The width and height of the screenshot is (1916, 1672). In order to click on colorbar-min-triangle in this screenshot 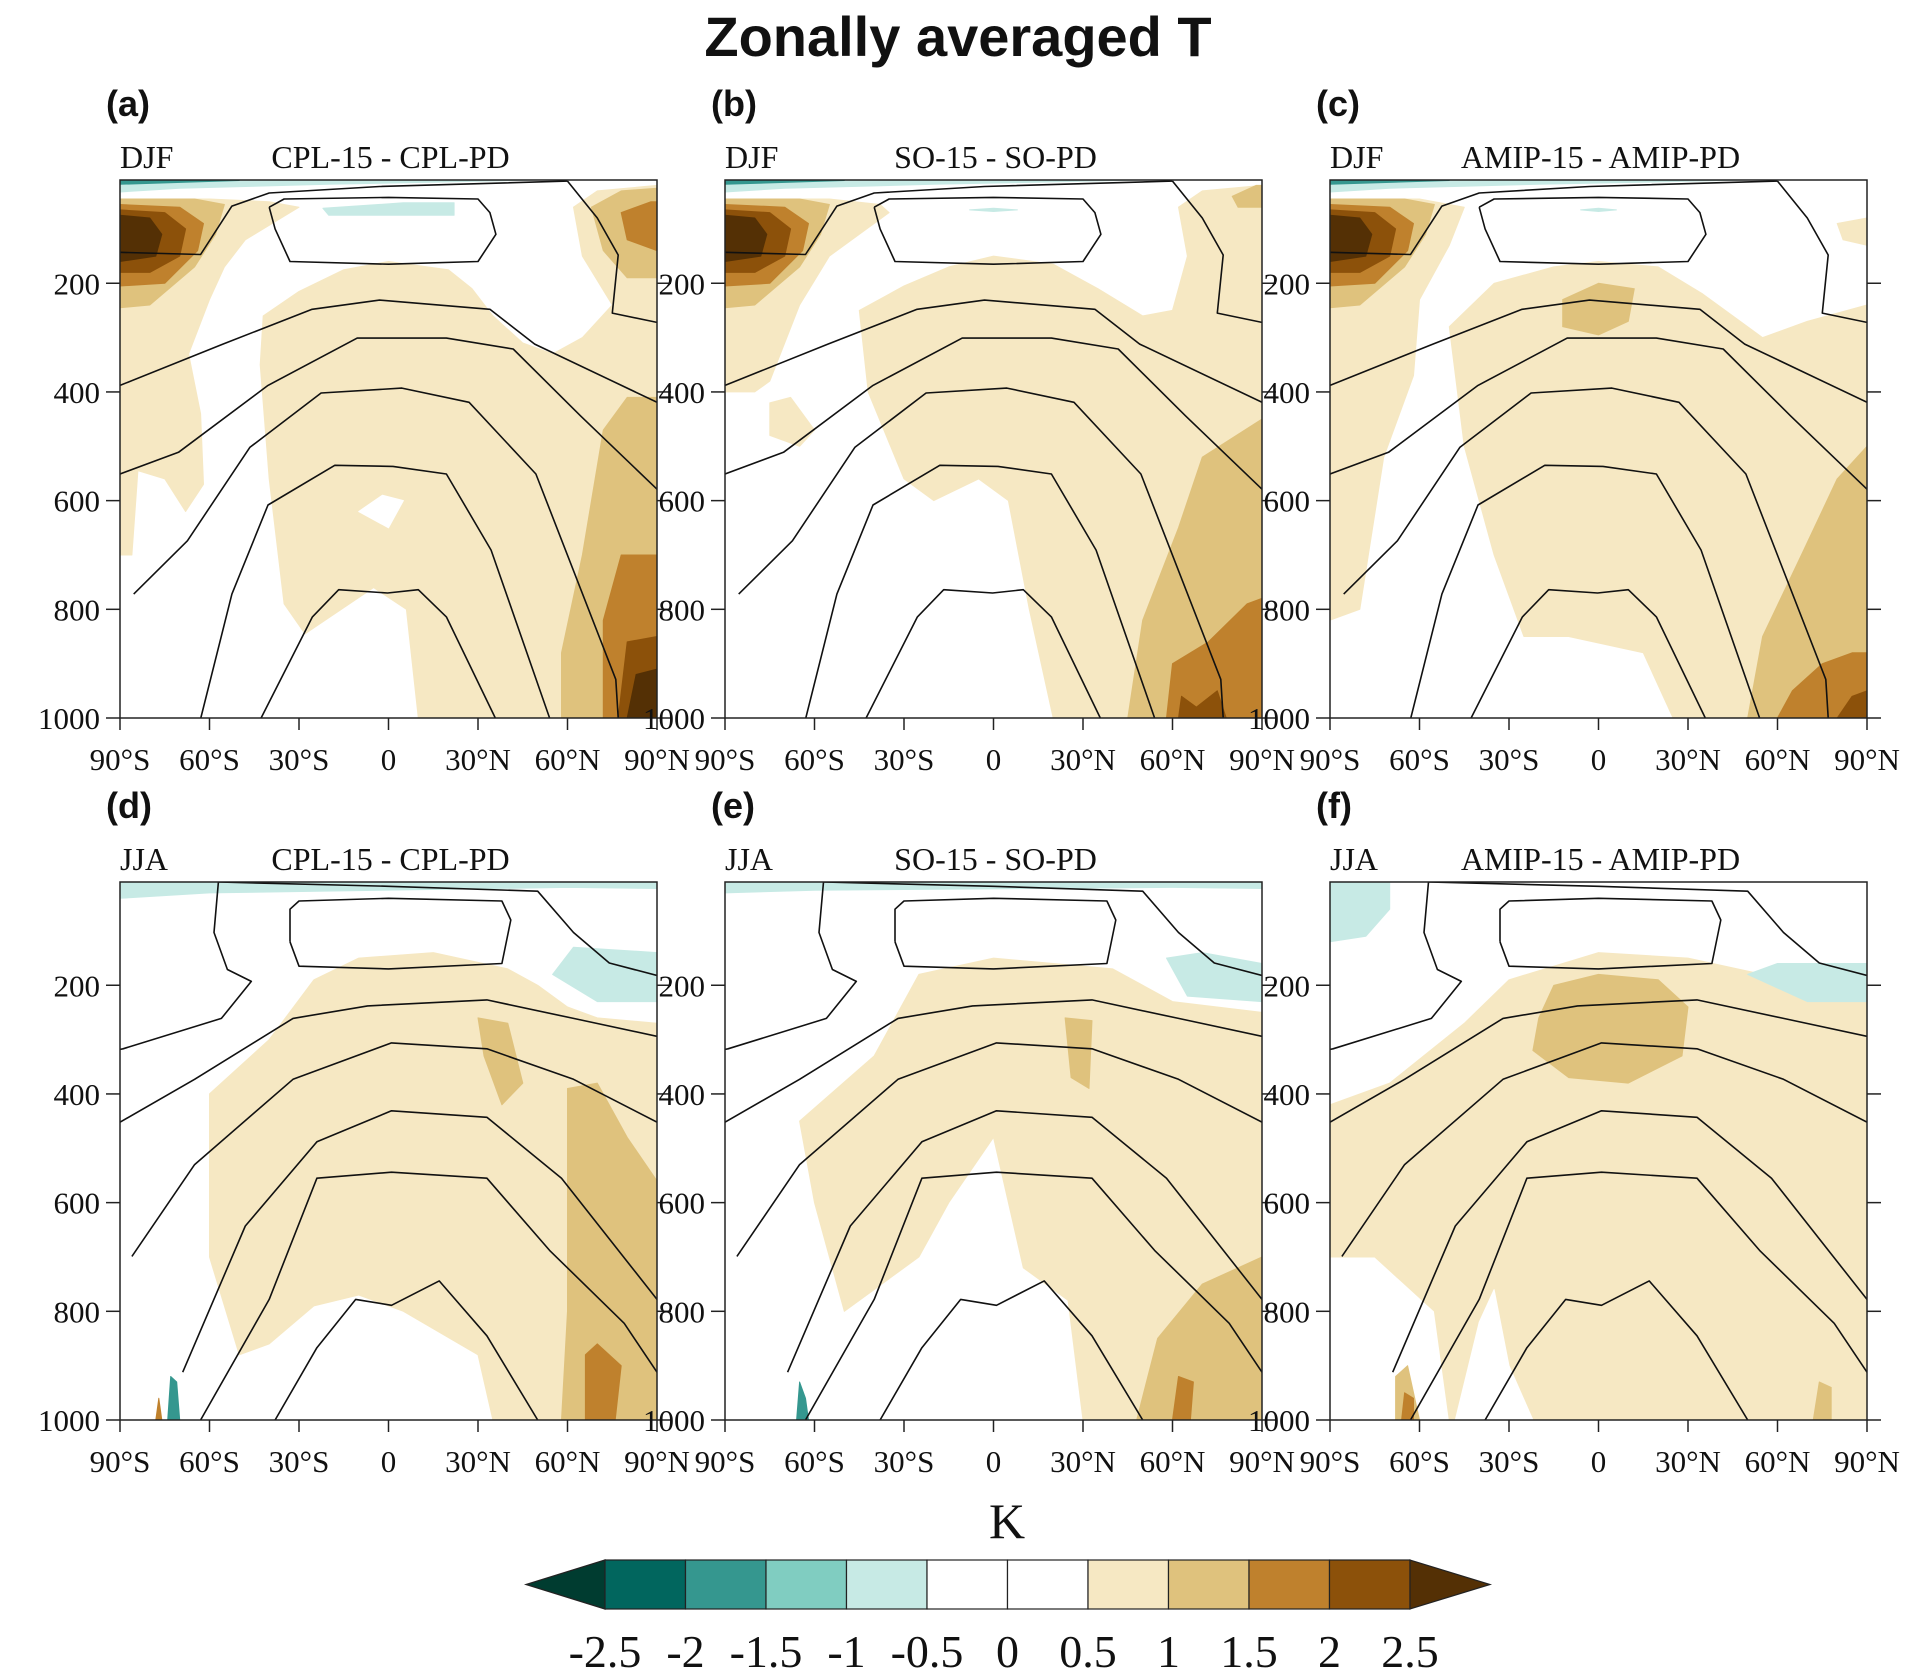, I will do `click(564, 1584)`.